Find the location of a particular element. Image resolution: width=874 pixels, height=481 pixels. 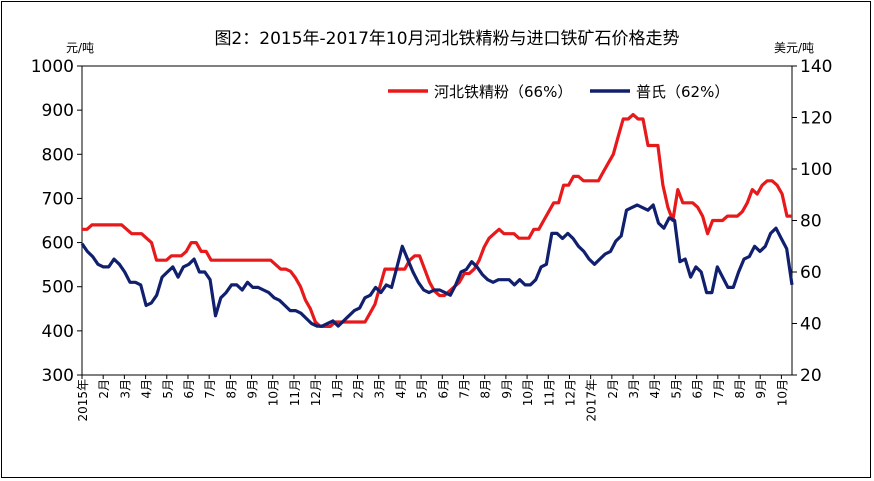

right-tick-label: 40 is located at coordinates (811, 325).